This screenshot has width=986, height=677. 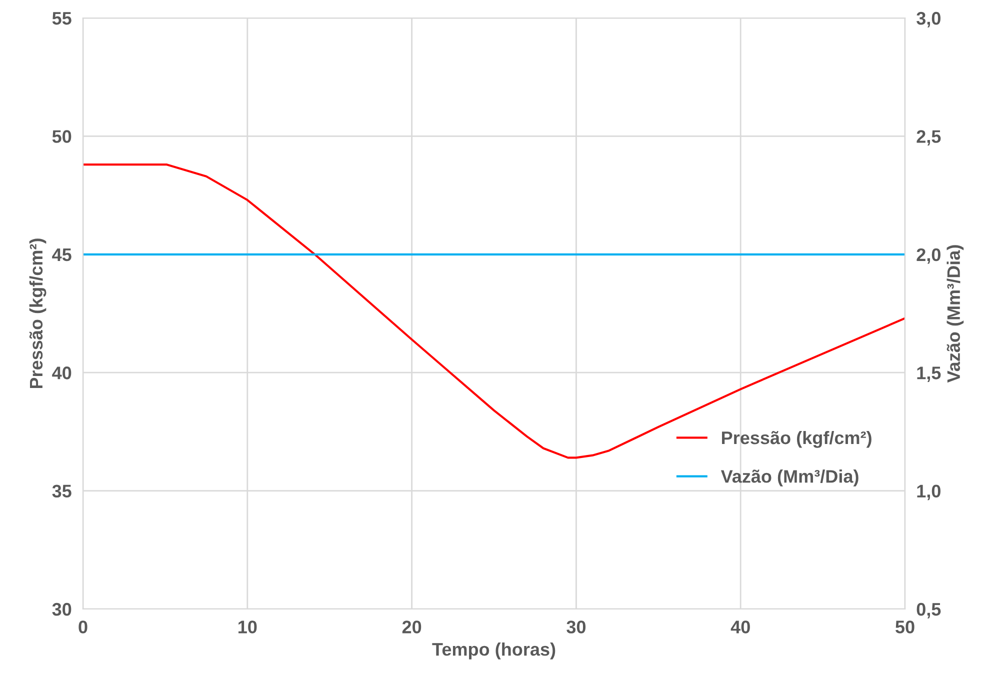 What do you see at coordinates (62, 373) in the screenshot?
I see `y-tick-label: 40` at bounding box center [62, 373].